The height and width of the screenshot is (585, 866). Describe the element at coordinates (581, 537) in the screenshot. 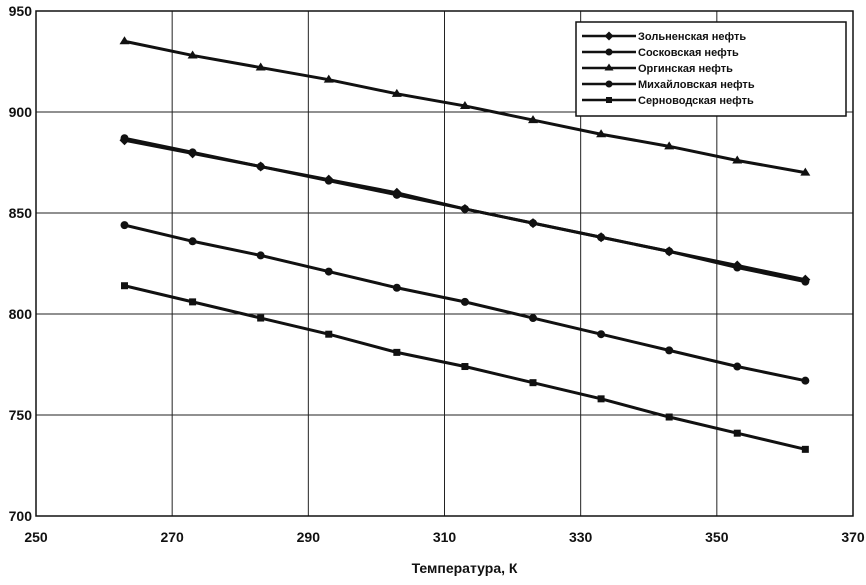

I see `x-tick-label: 330` at that location.